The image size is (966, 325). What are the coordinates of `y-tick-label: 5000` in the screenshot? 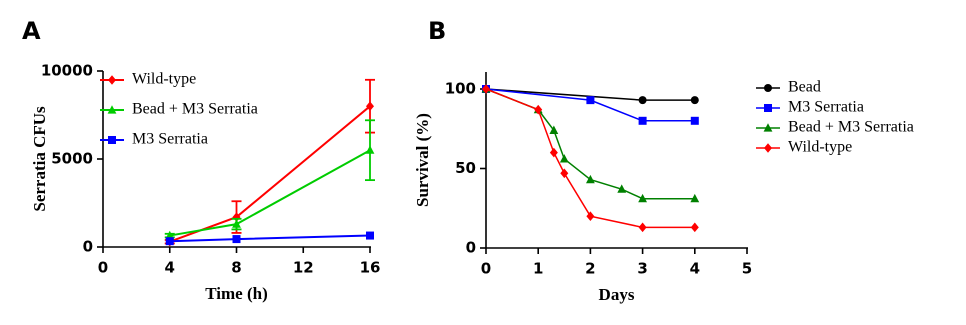 It's located at (72, 159).